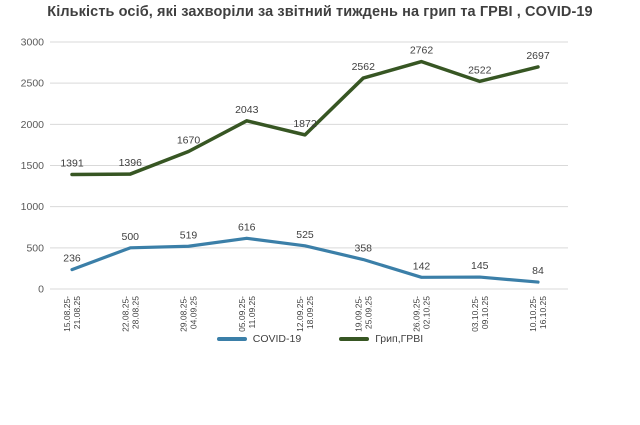 The height and width of the screenshot is (425, 640). What do you see at coordinates (252, 312) in the screenshot?
I see `x-axis-tick-label: 11.09.25` at bounding box center [252, 312].